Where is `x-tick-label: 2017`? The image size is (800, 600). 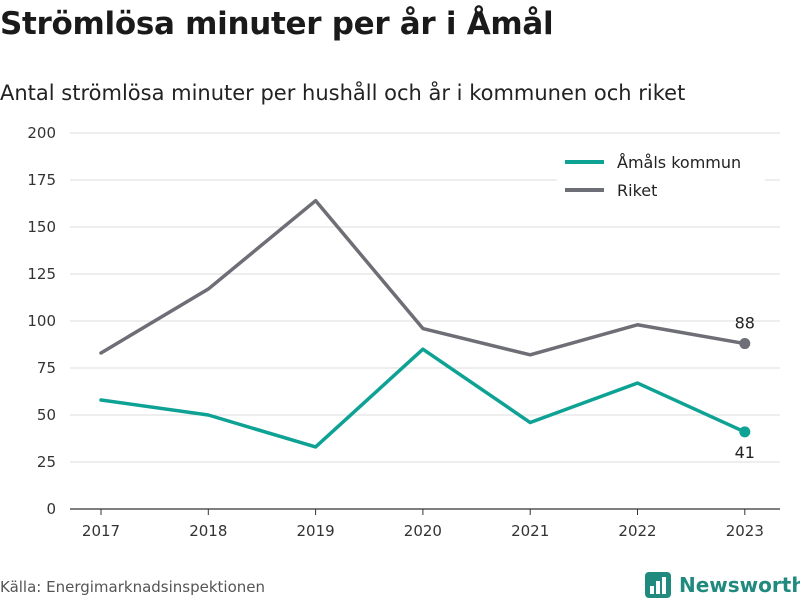 x-tick-label: 2017 is located at coordinates (101, 531).